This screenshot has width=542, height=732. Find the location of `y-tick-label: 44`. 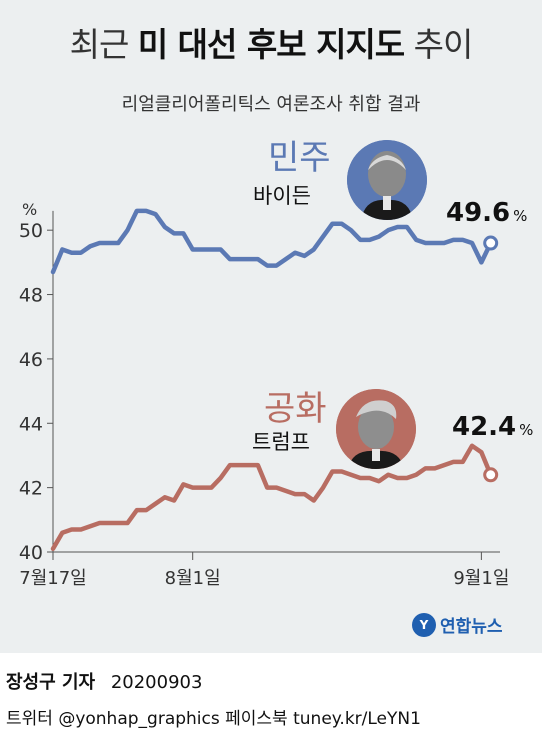

y-tick-label: 44 is located at coordinates (31, 424).